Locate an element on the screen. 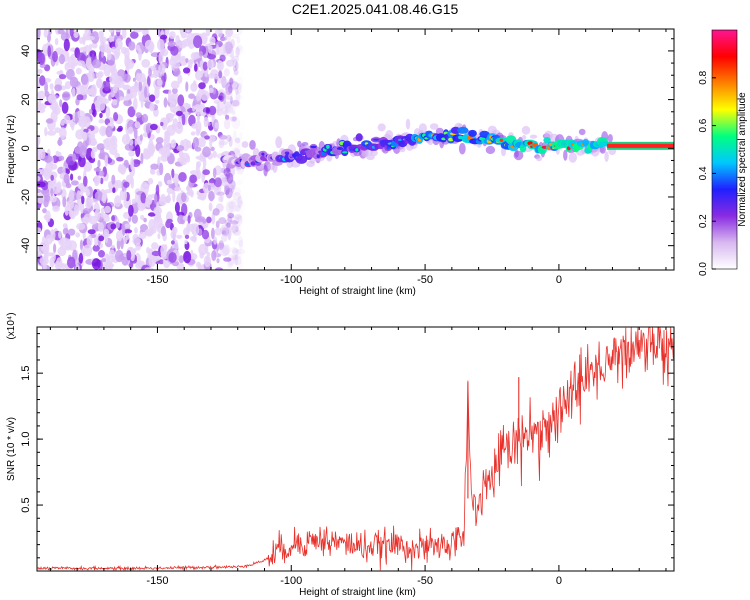 This screenshot has width=750, height=600. colorbar-tick-label: 0.6 is located at coordinates (703, 125).